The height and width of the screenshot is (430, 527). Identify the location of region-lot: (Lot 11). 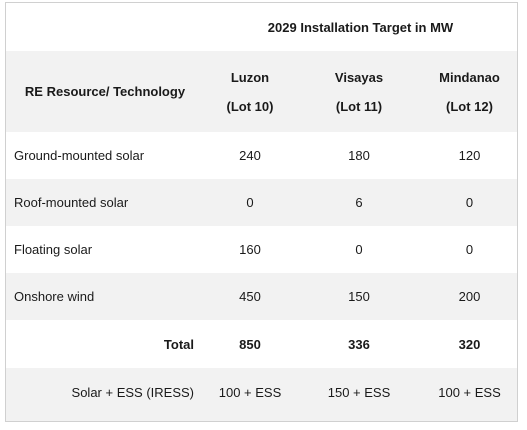
(359, 106).